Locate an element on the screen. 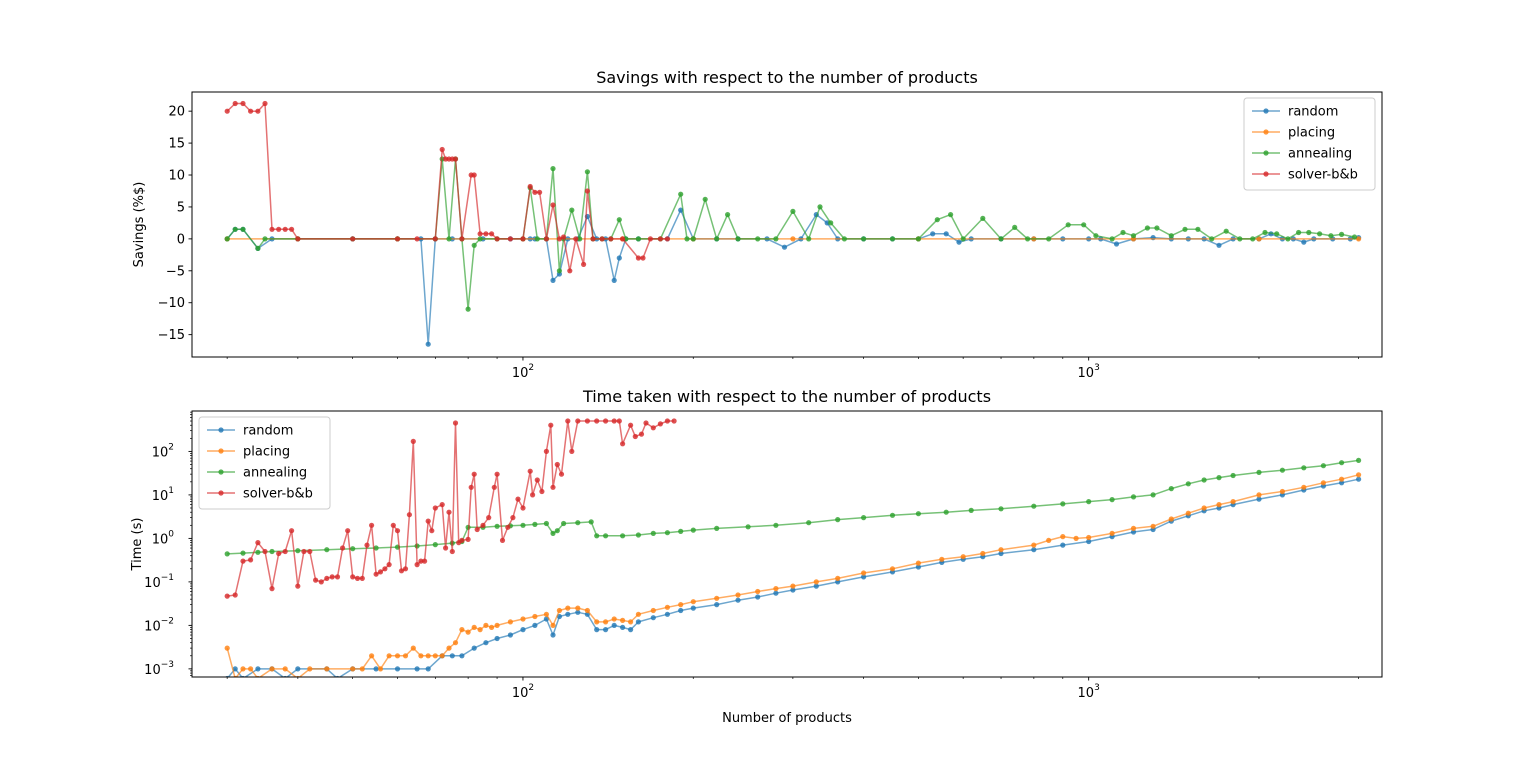 The height and width of the screenshot is (765, 1536). legend-entry-placing: placing is located at coordinates (266, 452).